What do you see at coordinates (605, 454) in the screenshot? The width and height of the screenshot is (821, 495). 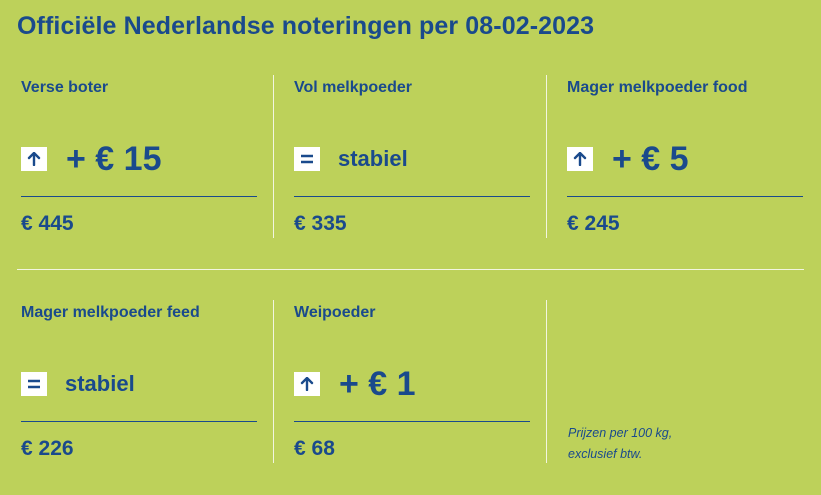 I see `footnote-line: exclusief btw.` at bounding box center [605, 454].